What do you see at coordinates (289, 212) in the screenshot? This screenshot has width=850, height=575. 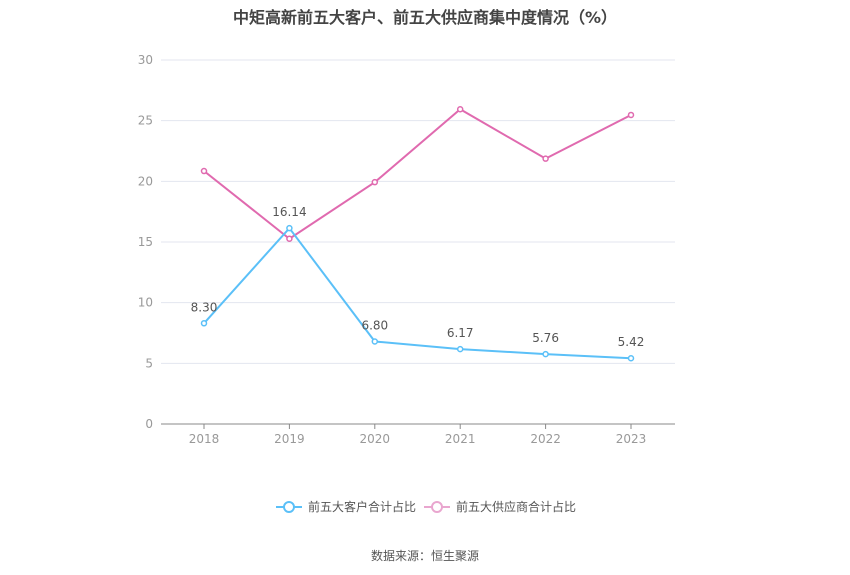 I see `data-label: 16.14` at bounding box center [289, 212].